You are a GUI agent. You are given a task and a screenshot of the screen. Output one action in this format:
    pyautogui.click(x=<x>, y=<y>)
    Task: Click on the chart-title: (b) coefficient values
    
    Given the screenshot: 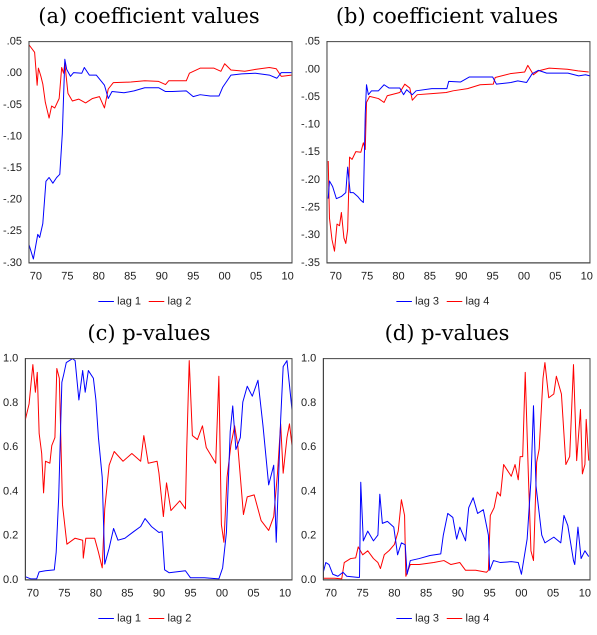 What is the action you would take?
    pyautogui.click(x=447, y=16)
    